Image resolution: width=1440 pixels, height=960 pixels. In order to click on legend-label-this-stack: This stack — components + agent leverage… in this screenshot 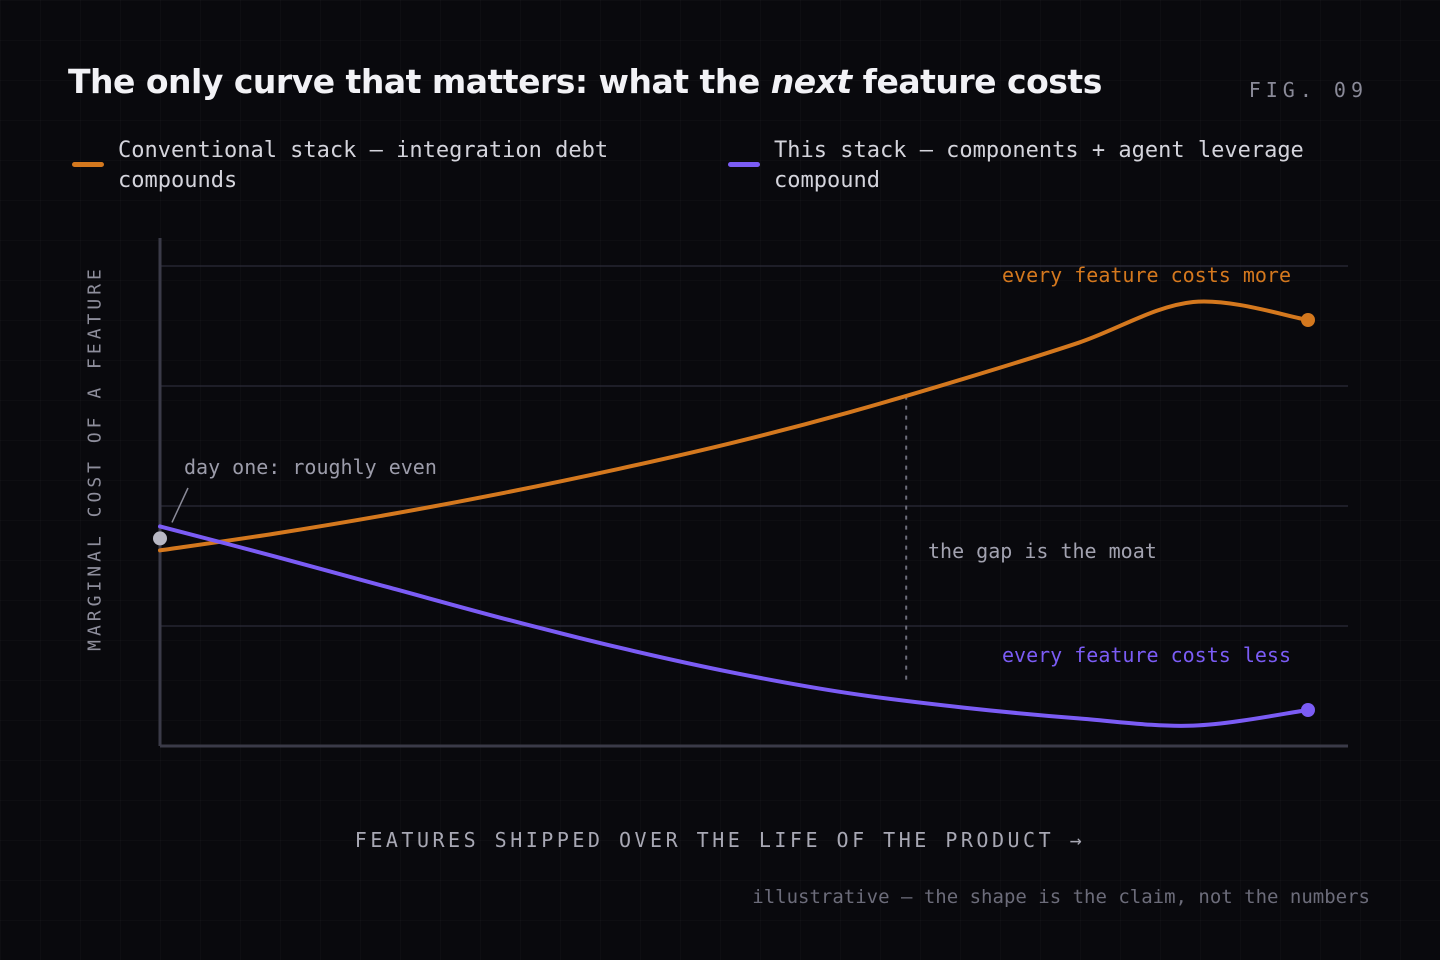, I will do `click(1039, 165)`.